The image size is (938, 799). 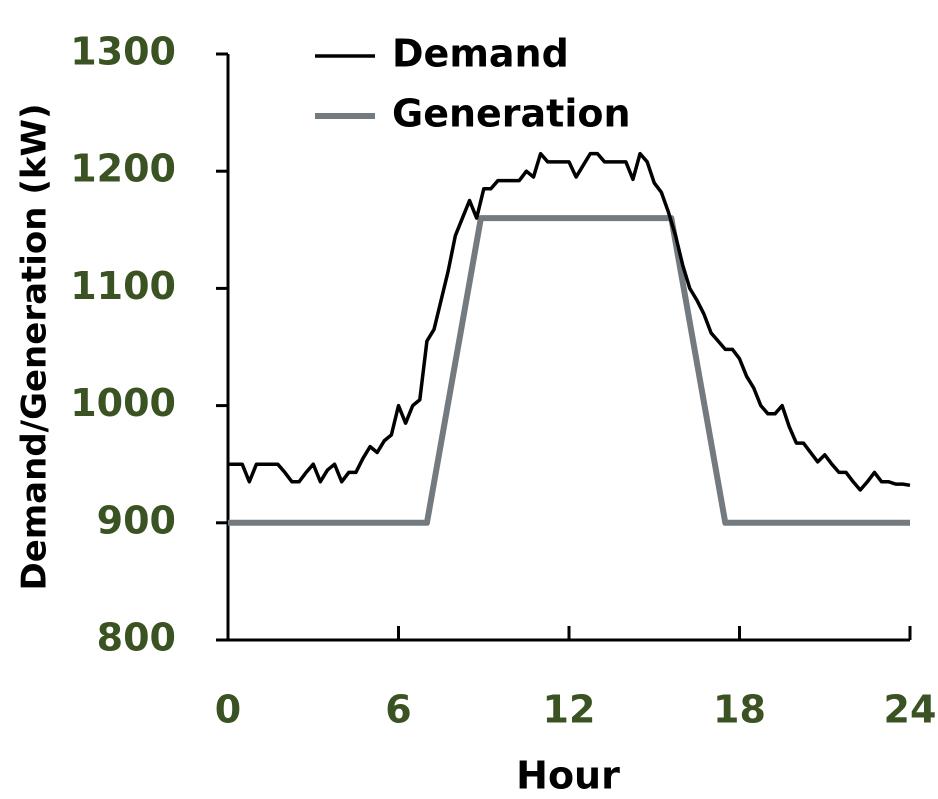 What do you see at coordinates (35, 346) in the screenshot?
I see `y-axis-label: Demand/Generation (kW)` at bounding box center [35, 346].